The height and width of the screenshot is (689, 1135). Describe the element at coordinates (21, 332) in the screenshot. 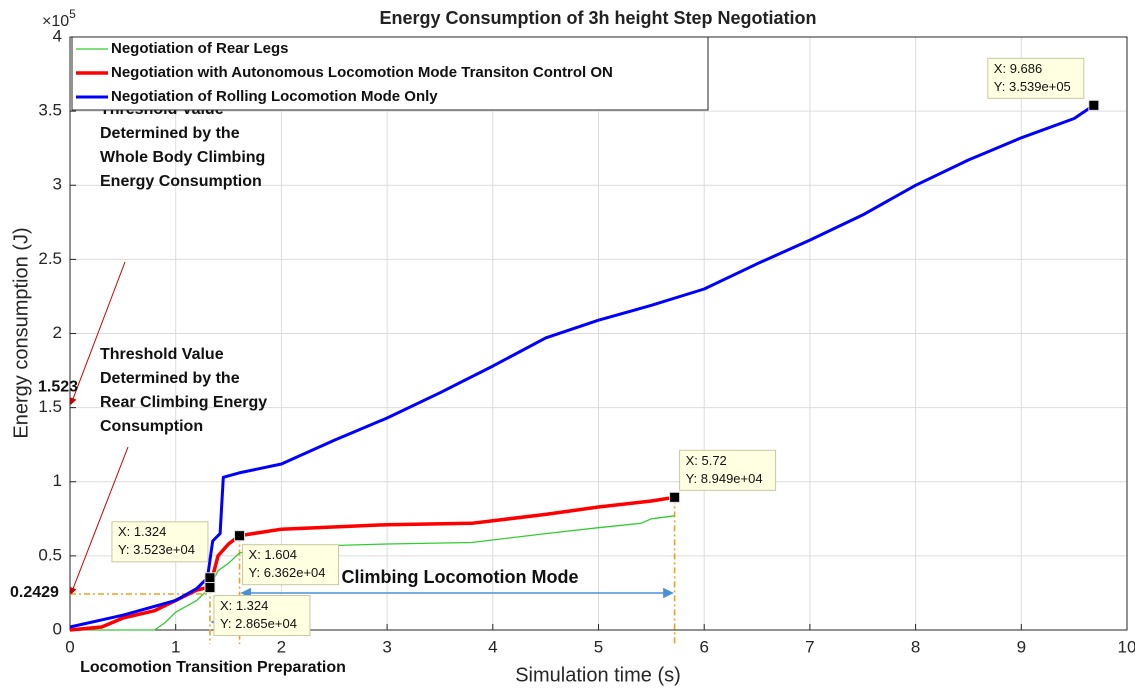

I see `y-axis-label: Energy consumption (J)` at that location.